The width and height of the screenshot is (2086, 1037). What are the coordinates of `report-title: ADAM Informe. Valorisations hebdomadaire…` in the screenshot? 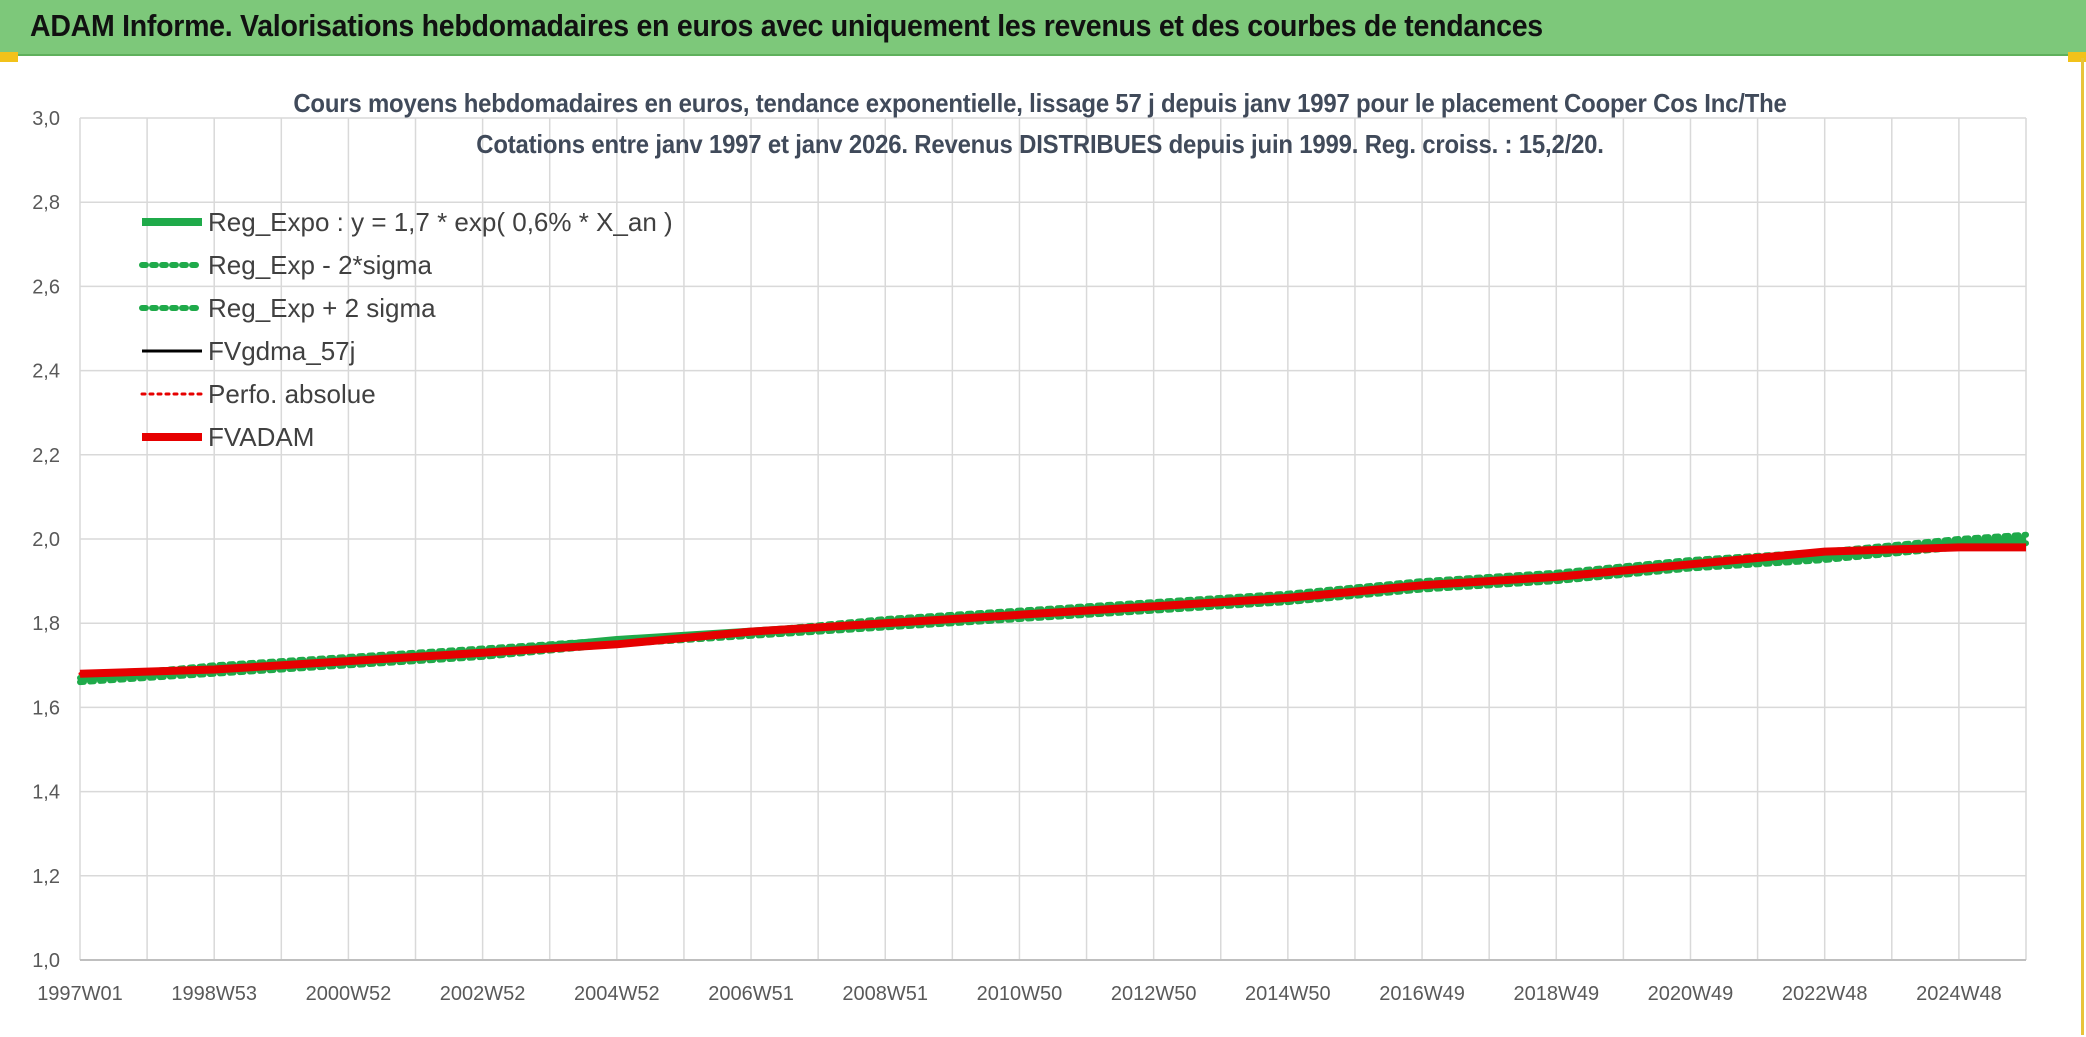 It's located at (786, 25).